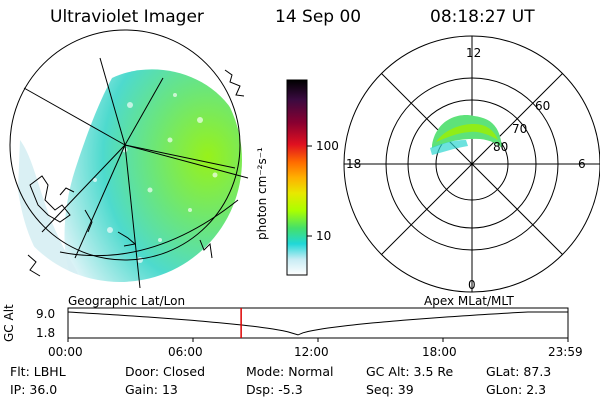  Describe the element at coordinates (311, 352) in the screenshot. I see `timeline-x-tick-1200: 12:00` at that location.